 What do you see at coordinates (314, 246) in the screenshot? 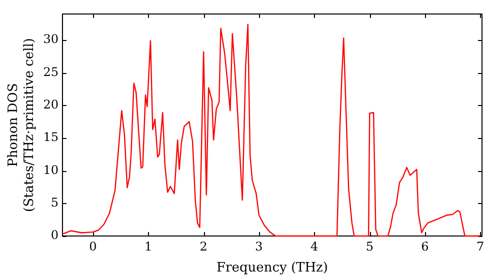
I see `x-tick-label: 4` at bounding box center [314, 246].